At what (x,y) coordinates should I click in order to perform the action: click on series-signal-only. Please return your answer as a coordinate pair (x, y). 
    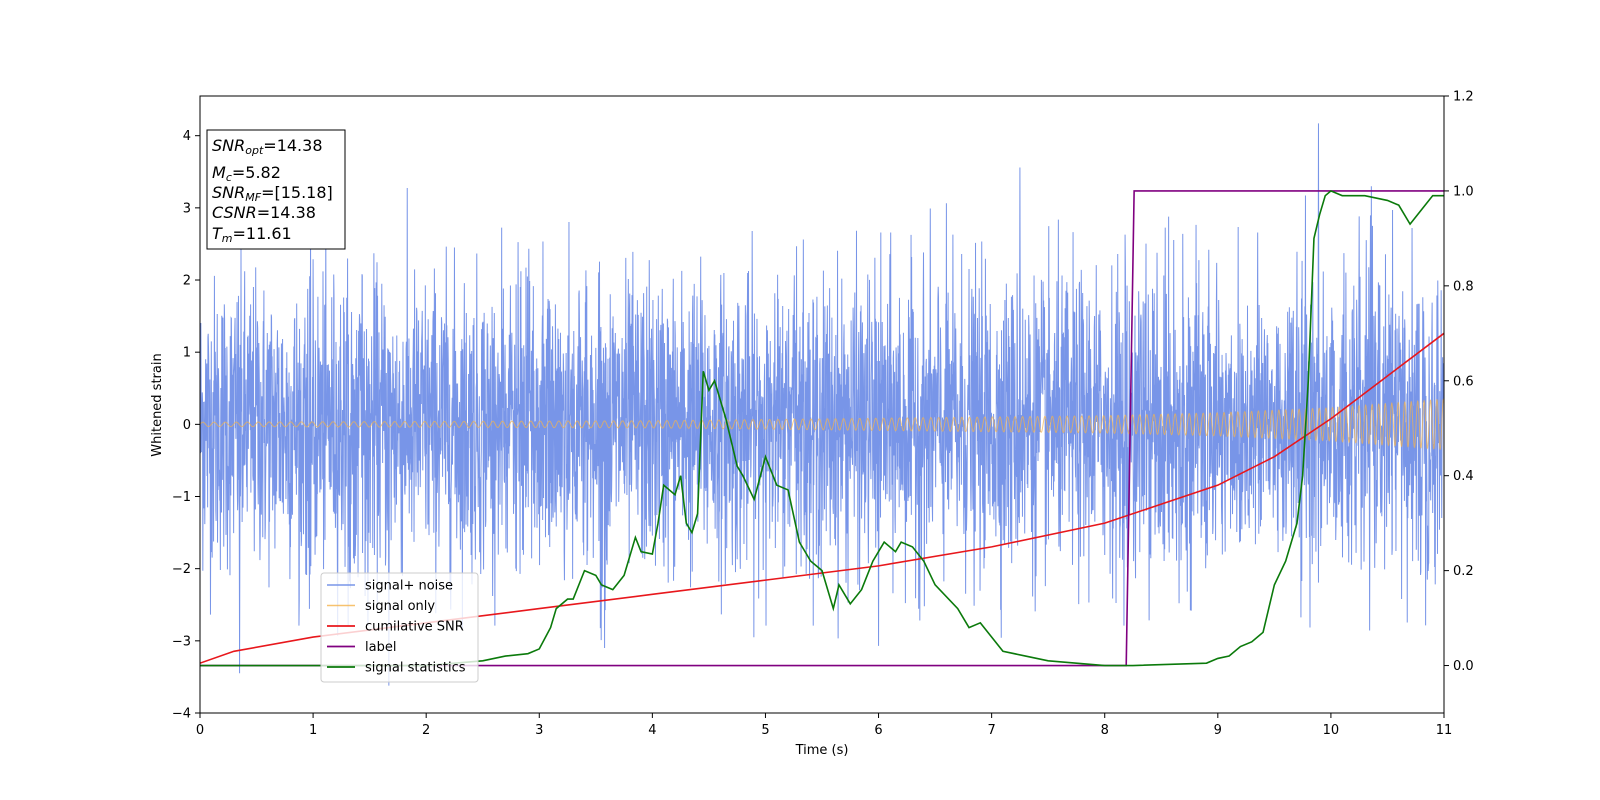
    Looking at the image, I should click on (822, 424).